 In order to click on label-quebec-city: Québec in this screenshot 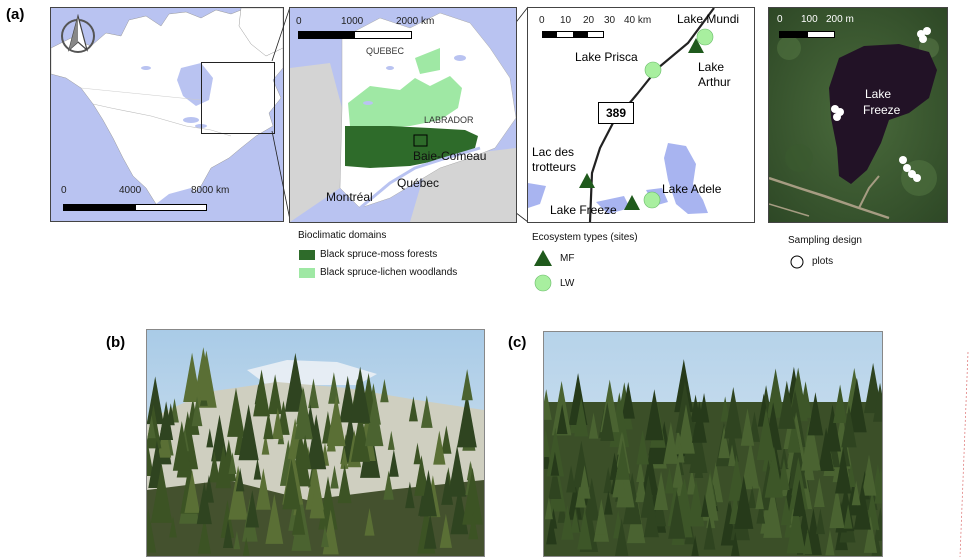, I will do `click(418, 183)`.